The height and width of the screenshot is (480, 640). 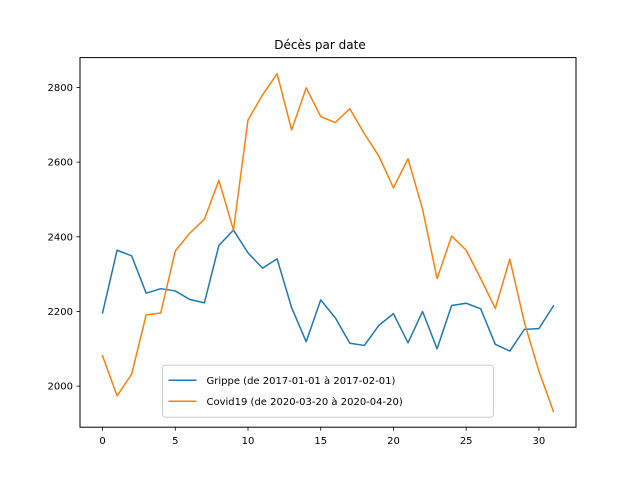 I want to click on y-tick-label: 2200, so click(x=60, y=312).